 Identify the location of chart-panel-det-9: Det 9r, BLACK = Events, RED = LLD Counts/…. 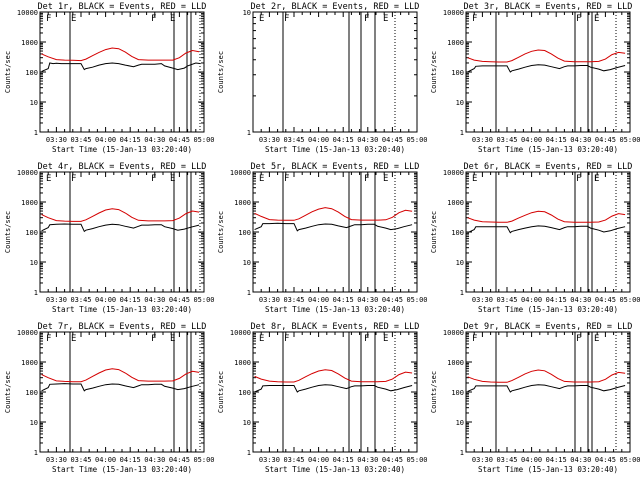
(535, 398).